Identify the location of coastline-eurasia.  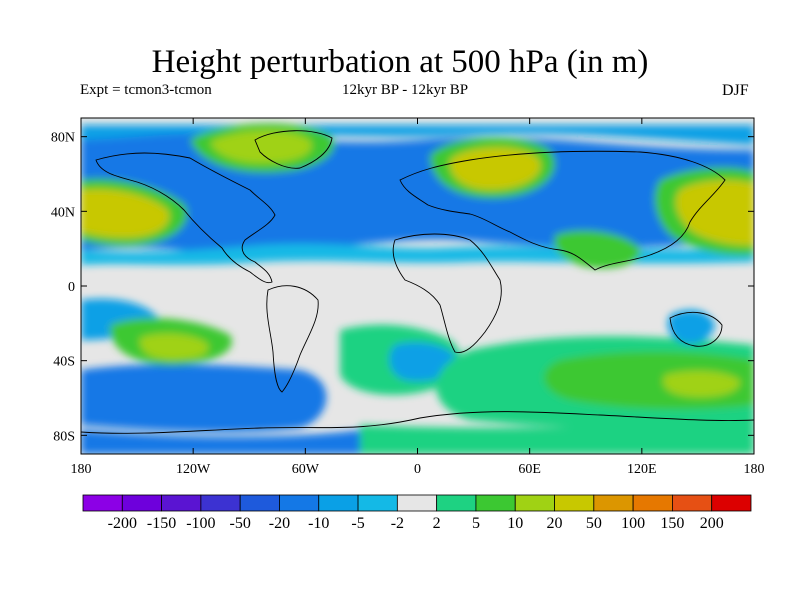
(562, 210).